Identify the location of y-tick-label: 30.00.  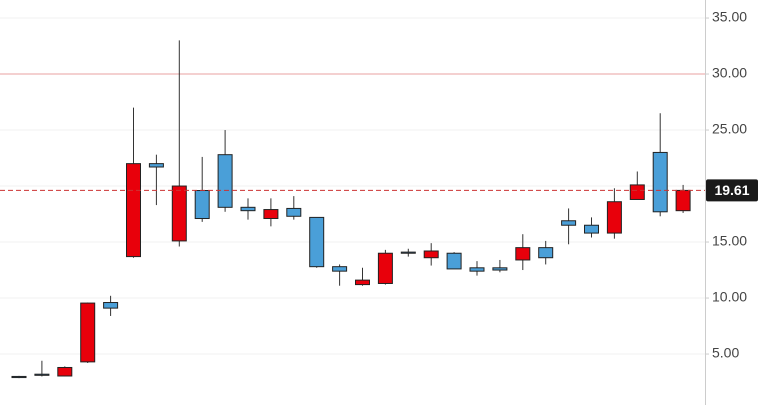
(729, 73).